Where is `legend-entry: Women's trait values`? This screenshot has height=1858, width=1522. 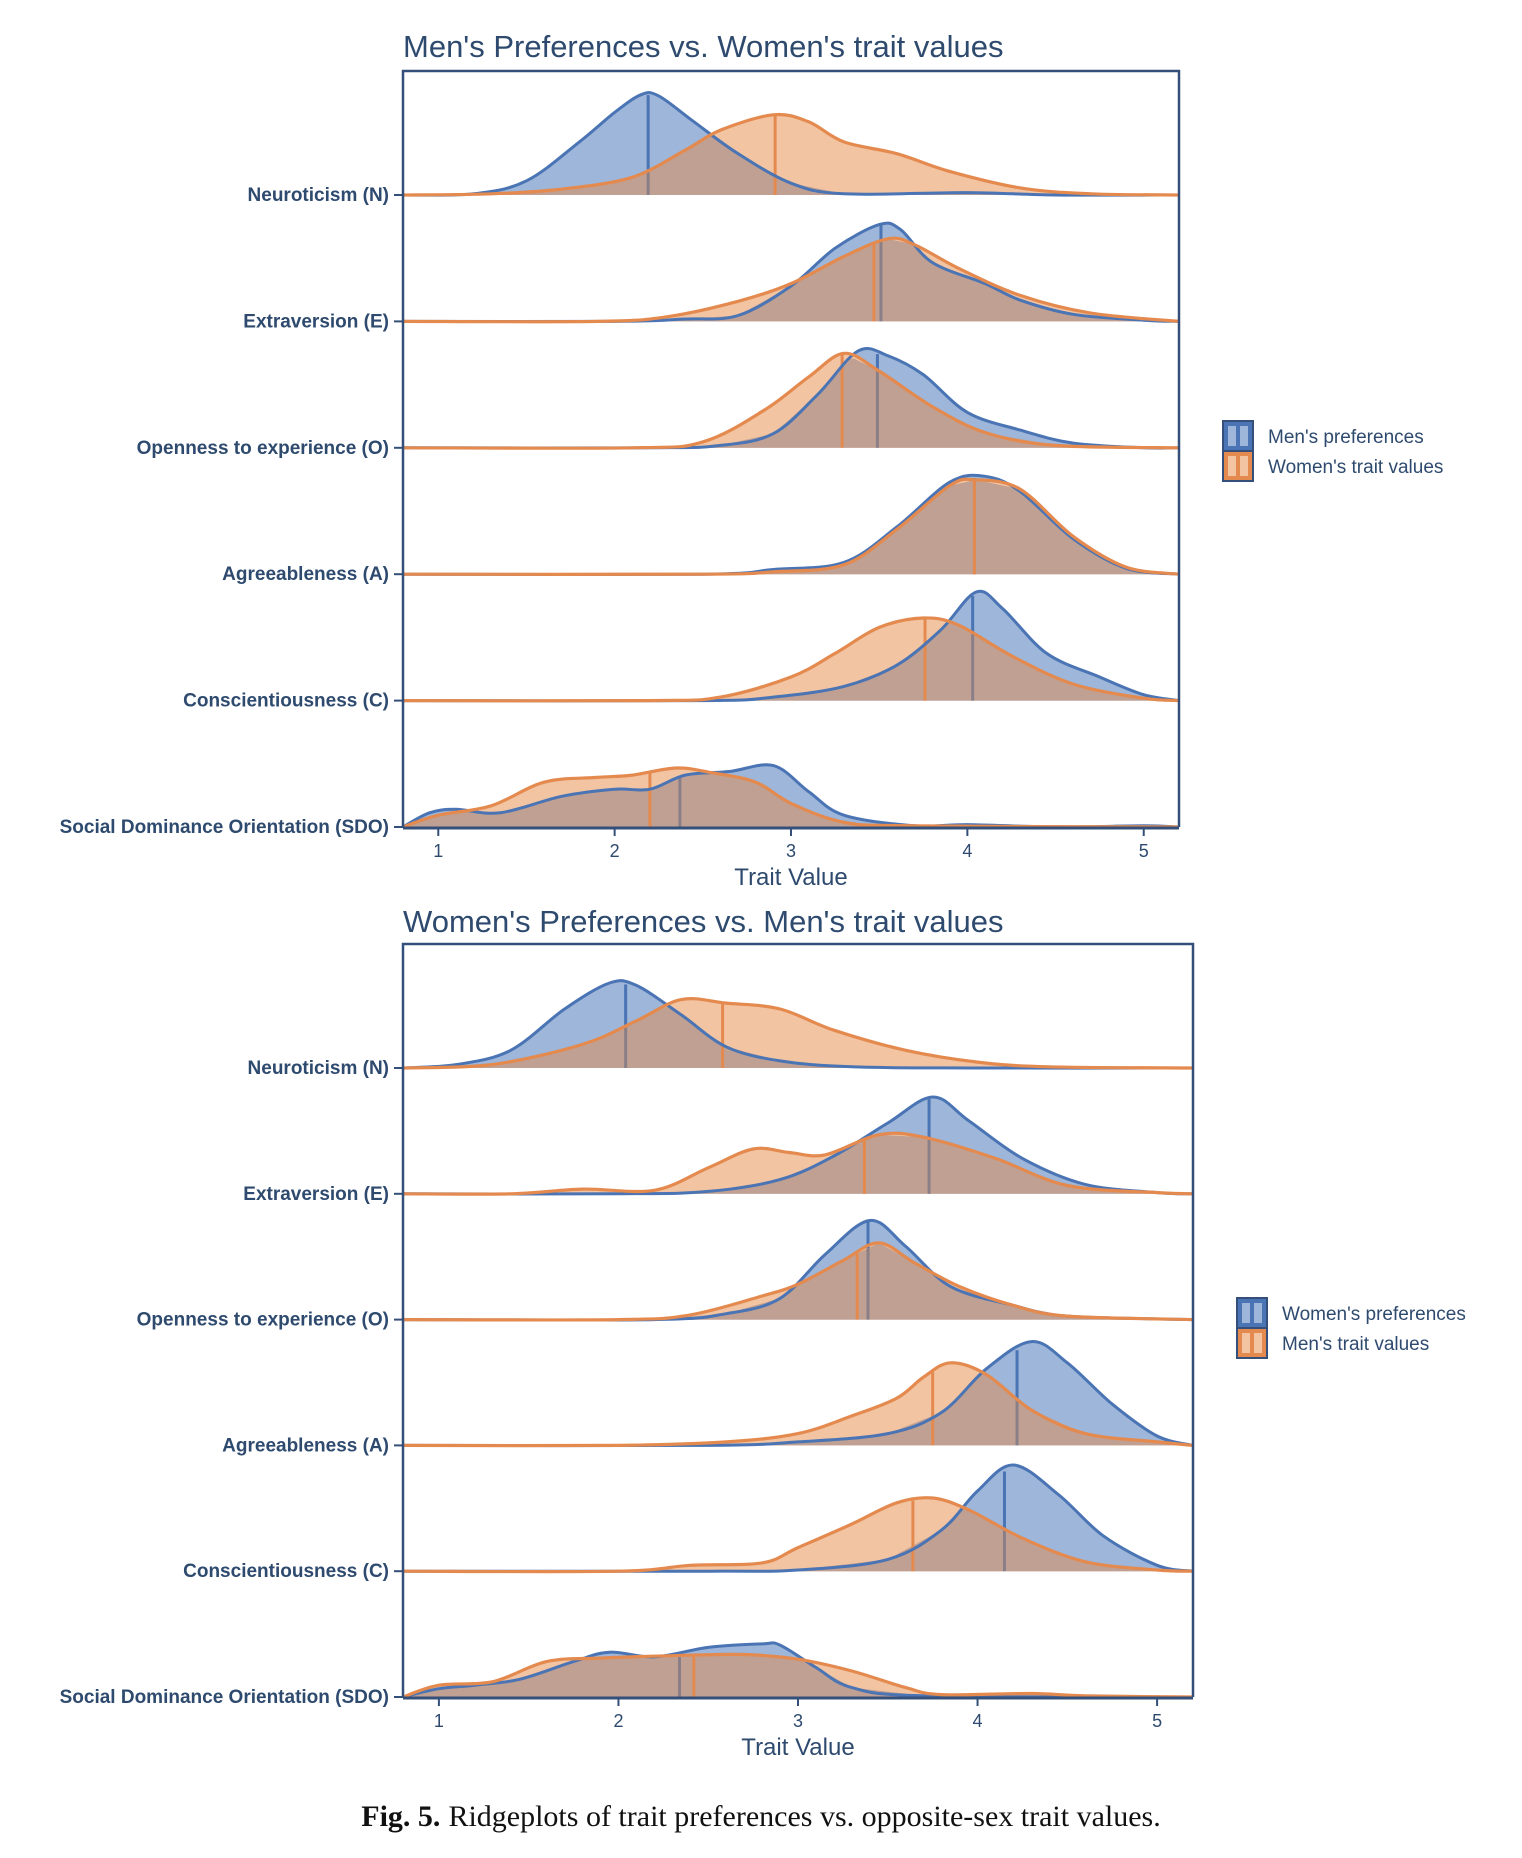 legend-entry: Women's trait values is located at coordinates (1355, 467).